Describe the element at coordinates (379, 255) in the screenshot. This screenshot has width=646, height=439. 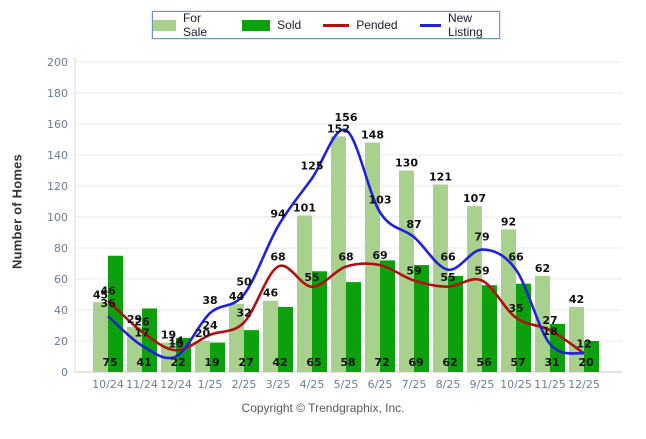
I see `pended-value-label: 69` at that location.